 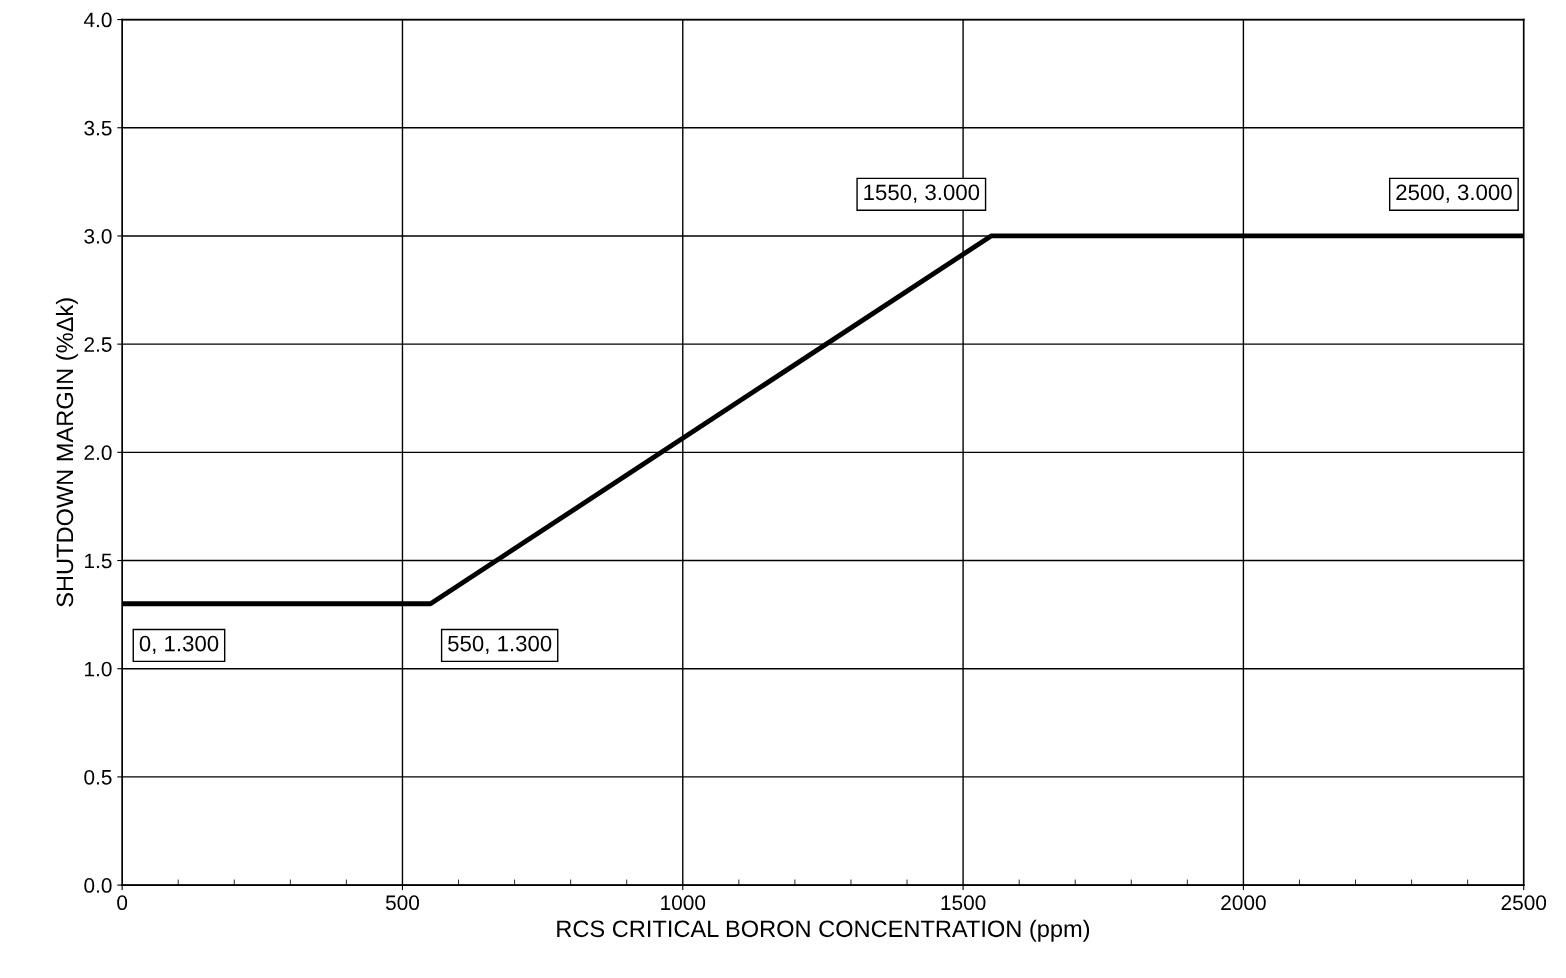 I want to click on annotation: 1550, 3.000, so click(x=922, y=193).